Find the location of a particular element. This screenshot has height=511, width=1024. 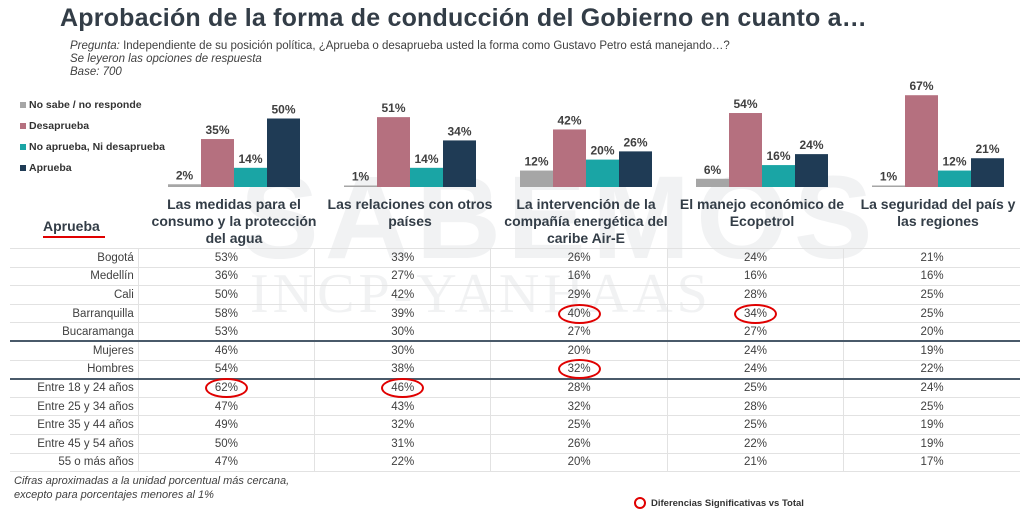

row-label: Medellín is located at coordinates (74, 277).